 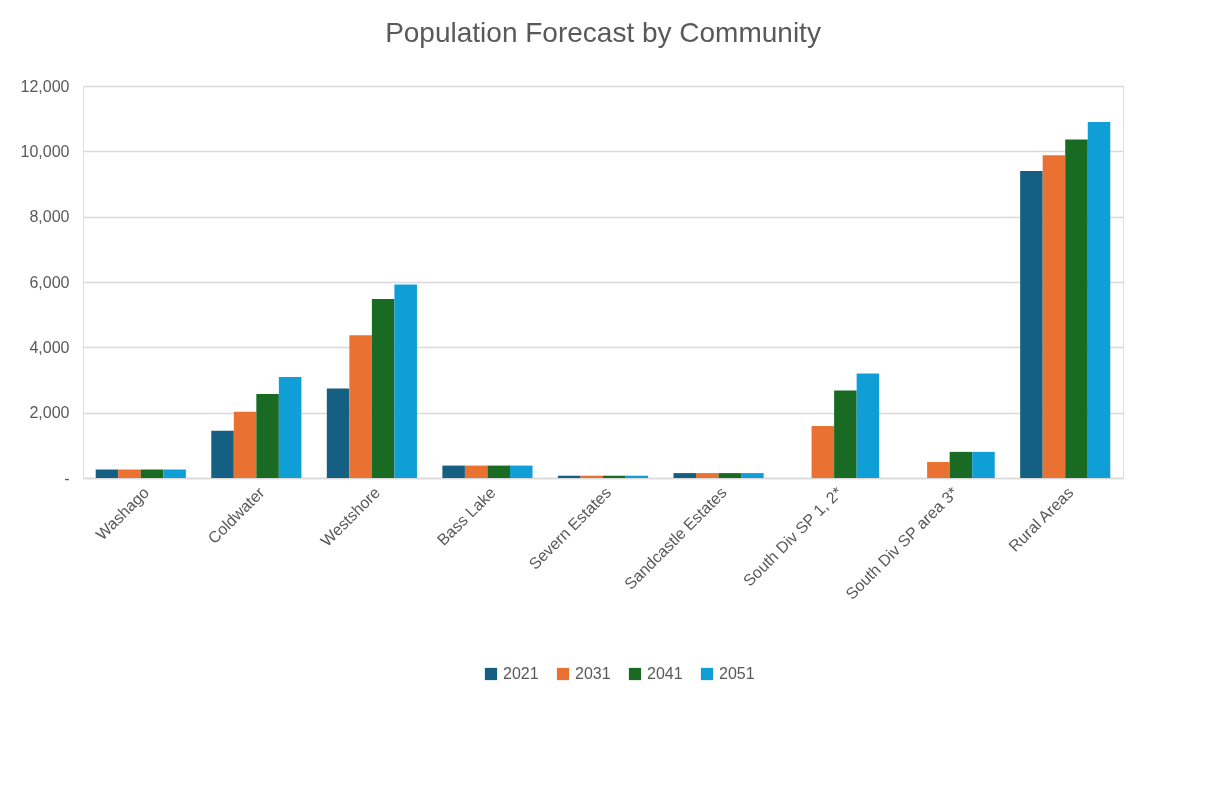 What do you see at coordinates (49, 347) in the screenshot?
I see `y-tick-label: 4,000` at bounding box center [49, 347].